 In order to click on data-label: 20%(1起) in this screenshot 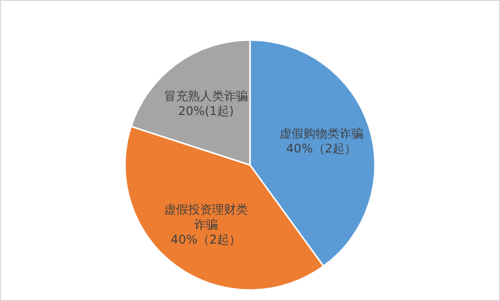, I will do `click(206, 111)`.